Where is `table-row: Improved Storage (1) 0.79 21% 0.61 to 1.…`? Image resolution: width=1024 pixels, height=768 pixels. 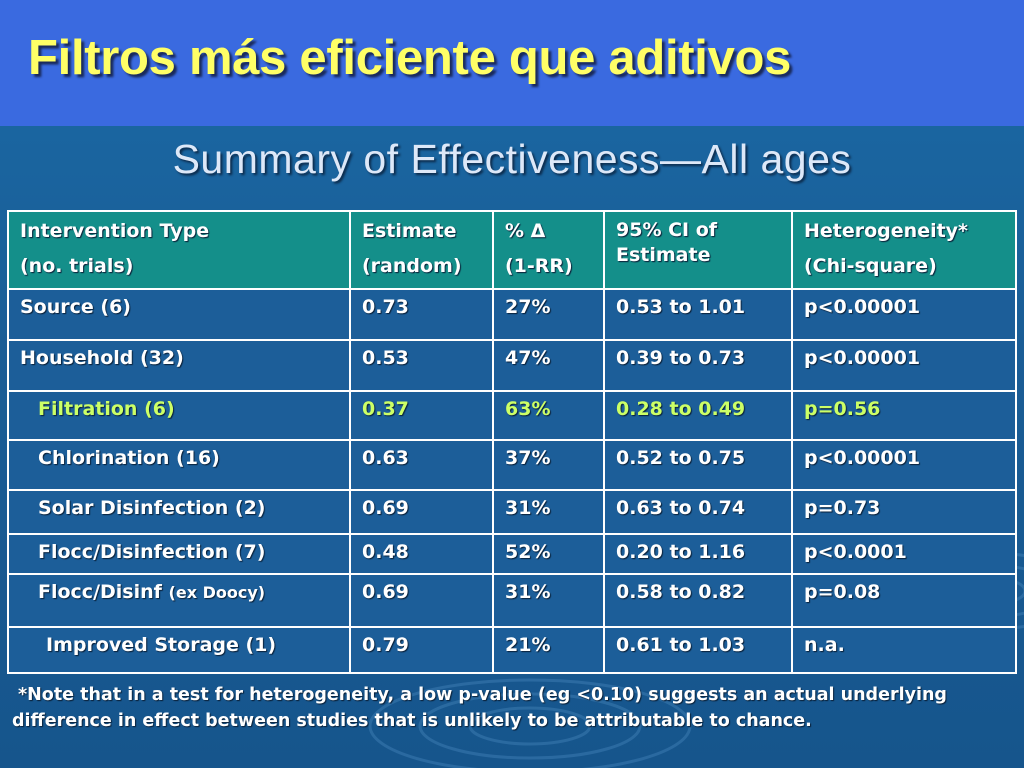
table-row: Improved Storage (1) 0.79 21% 0.61 to 1.… is located at coordinates (512, 650).